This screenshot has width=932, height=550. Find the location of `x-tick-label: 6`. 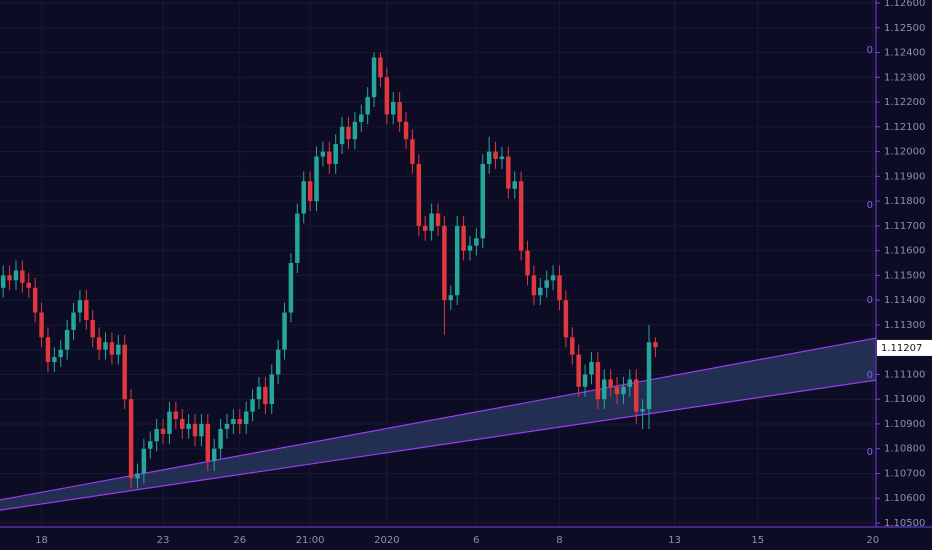

x-tick-label: 6 is located at coordinates (476, 540).